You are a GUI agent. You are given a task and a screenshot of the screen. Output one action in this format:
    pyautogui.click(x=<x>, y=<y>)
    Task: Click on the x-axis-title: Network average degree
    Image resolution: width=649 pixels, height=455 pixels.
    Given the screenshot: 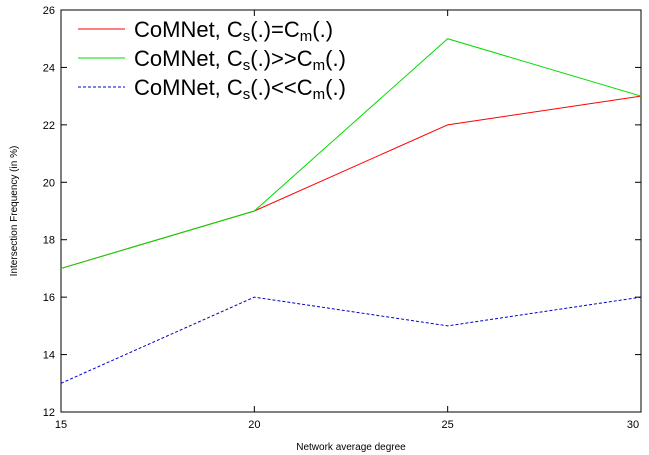 What is the action you would take?
    pyautogui.click(x=351, y=447)
    